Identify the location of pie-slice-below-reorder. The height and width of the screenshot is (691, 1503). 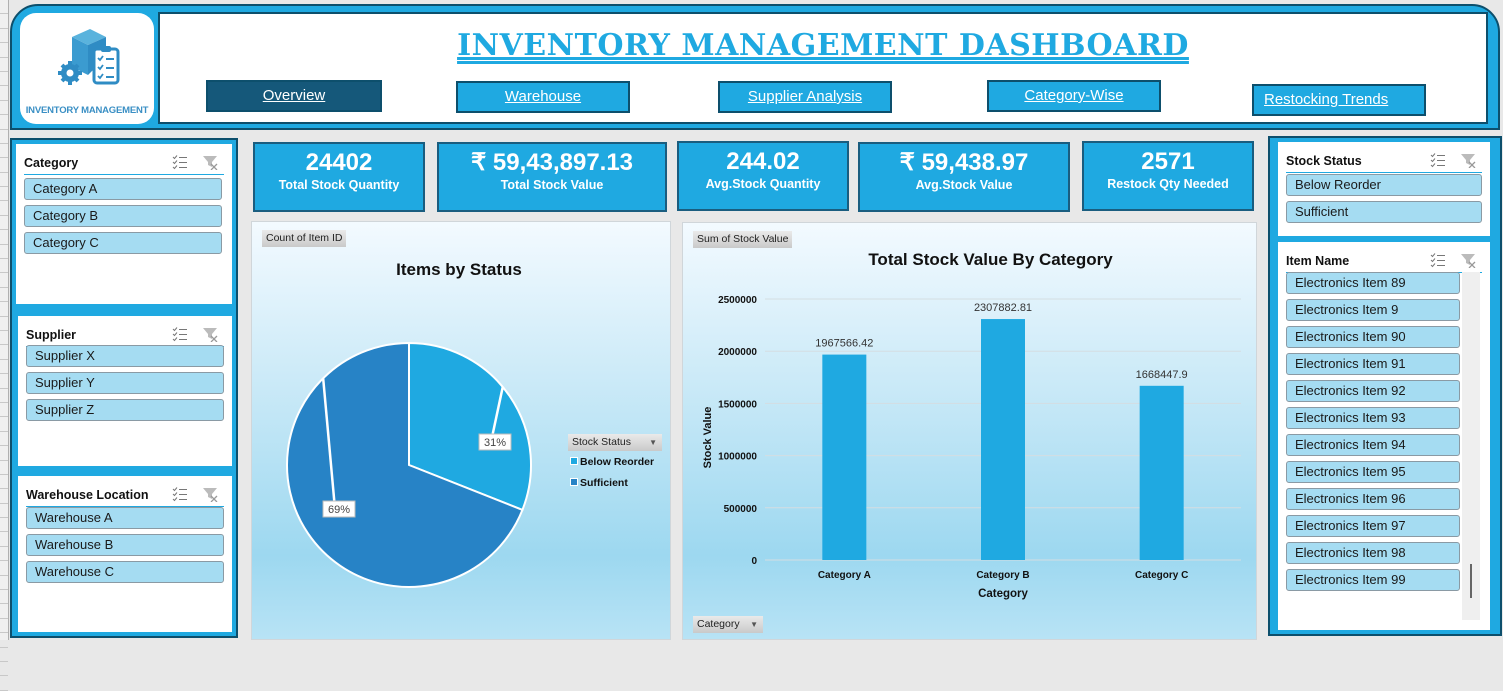
(470, 426).